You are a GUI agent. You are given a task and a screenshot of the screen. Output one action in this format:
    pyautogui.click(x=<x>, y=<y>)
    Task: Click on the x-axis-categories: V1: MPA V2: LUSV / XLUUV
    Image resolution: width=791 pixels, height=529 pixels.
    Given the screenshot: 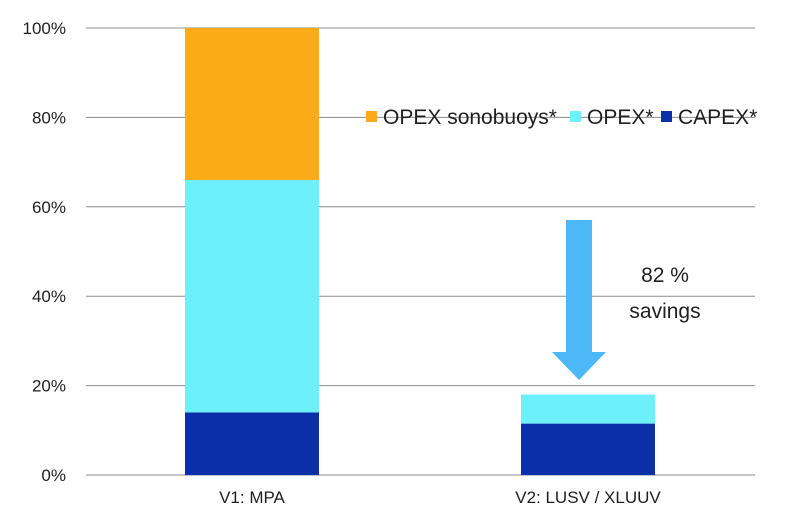 What is the action you would take?
    pyautogui.click(x=440, y=497)
    